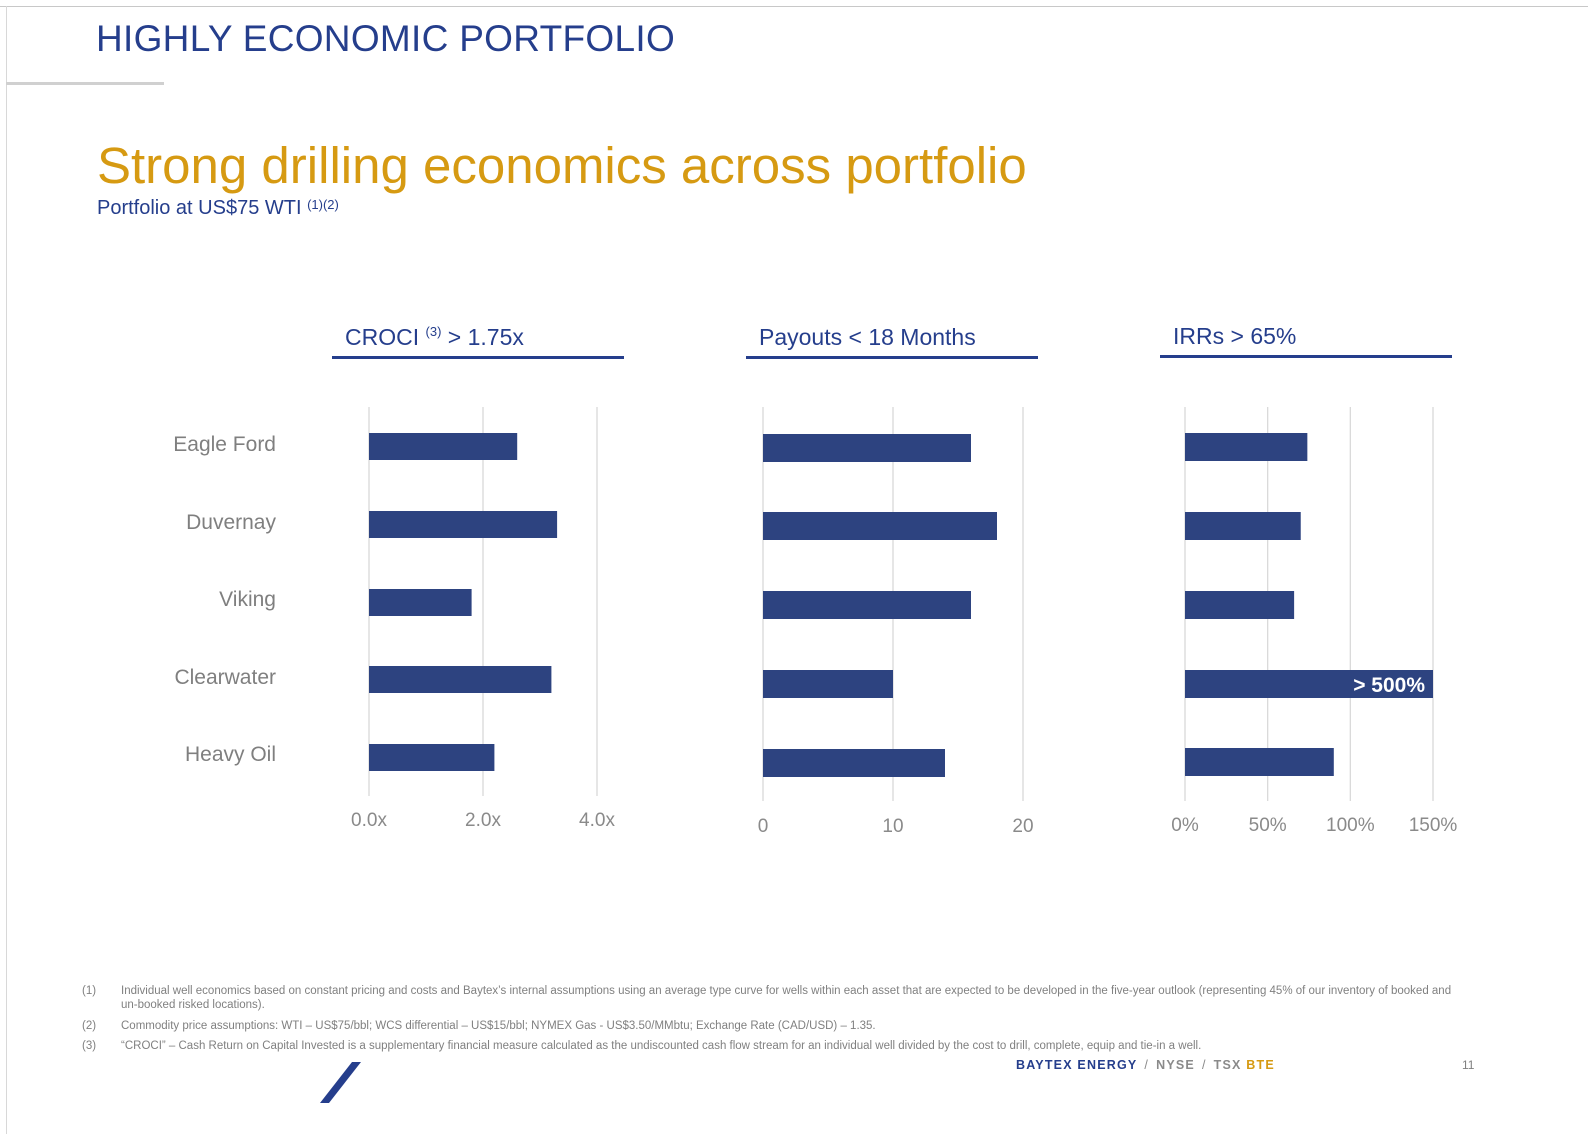 The width and height of the screenshot is (1588, 1134). What do you see at coordinates (892, 357) in the screenshot?
I see `payouts-title-rule` at bounding box center [892, 357].